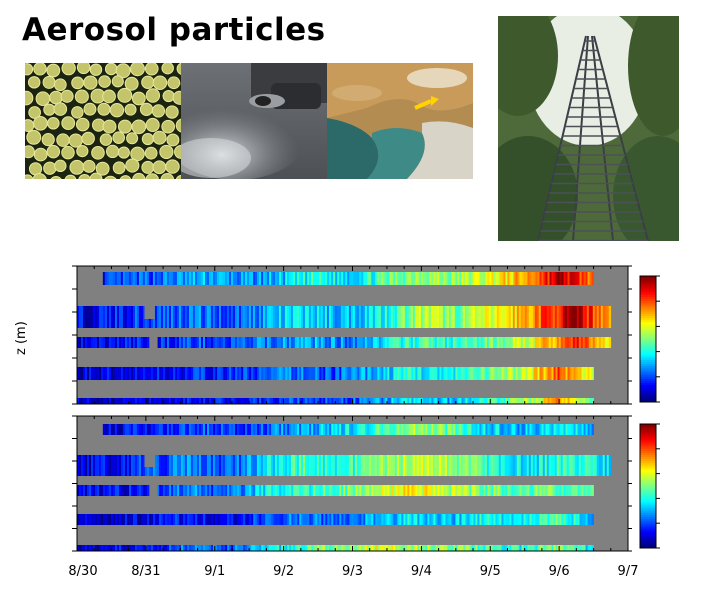 This screenshot has height=613, width=705. Describe the element at coordinates (421, 571) in the screenshot. I see `x-tick-label: 9/4` at that location.